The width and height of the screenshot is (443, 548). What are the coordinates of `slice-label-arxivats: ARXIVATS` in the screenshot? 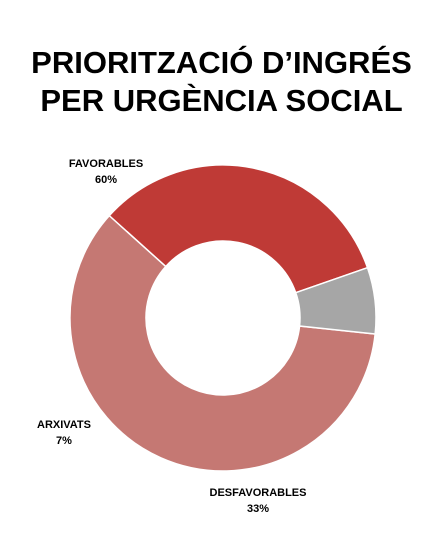 It's located at (64, 425).